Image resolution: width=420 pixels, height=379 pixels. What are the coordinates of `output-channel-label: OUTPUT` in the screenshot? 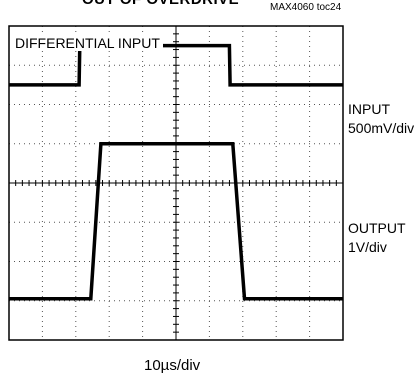 It's located at (377, 228).